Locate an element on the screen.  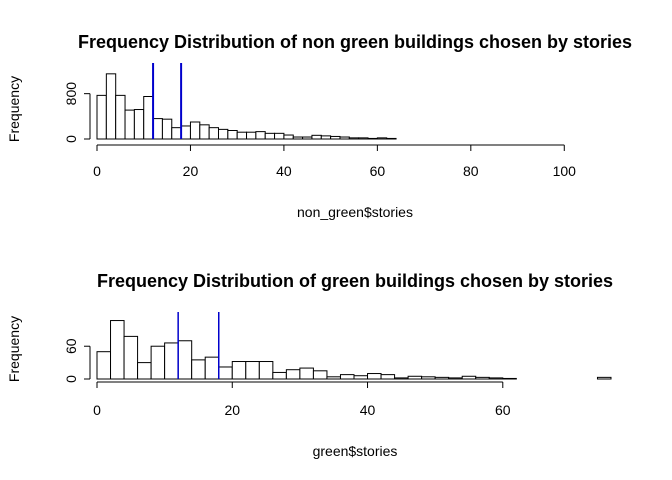
x-tick-label: 80 is located at coordinates (471, 171).